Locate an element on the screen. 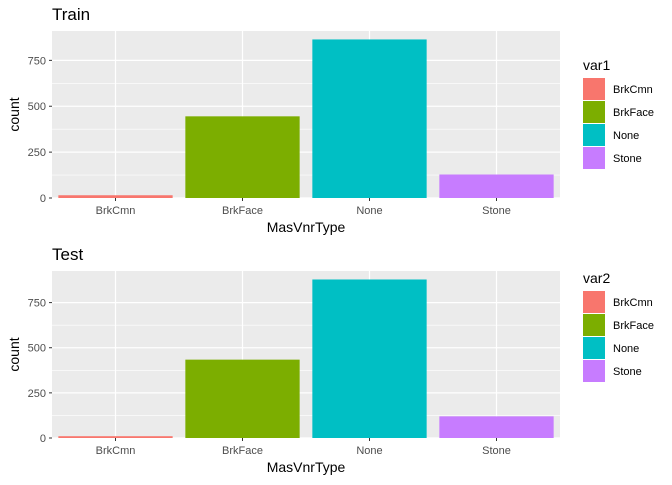  legend-title: var1 is located at coordinates (596, 65).